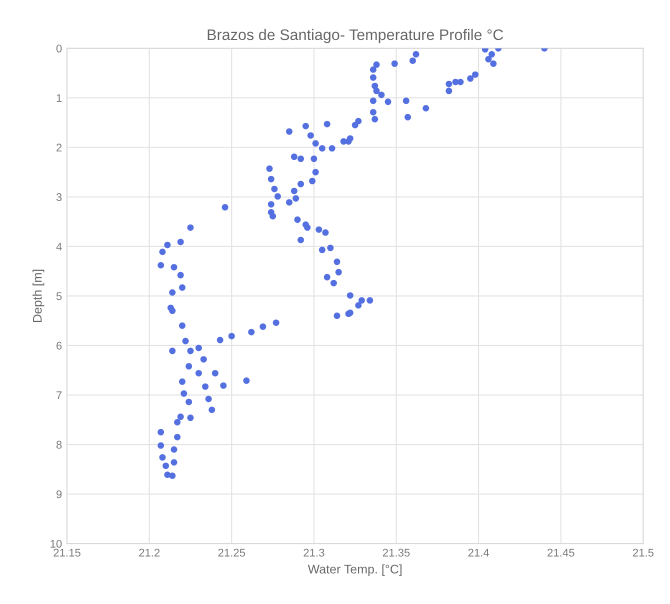  What do you see at coordinates (38, 296) in the screenshot?
I see `y-axis-title: Depth [m]` at bounding box center [38, 296].